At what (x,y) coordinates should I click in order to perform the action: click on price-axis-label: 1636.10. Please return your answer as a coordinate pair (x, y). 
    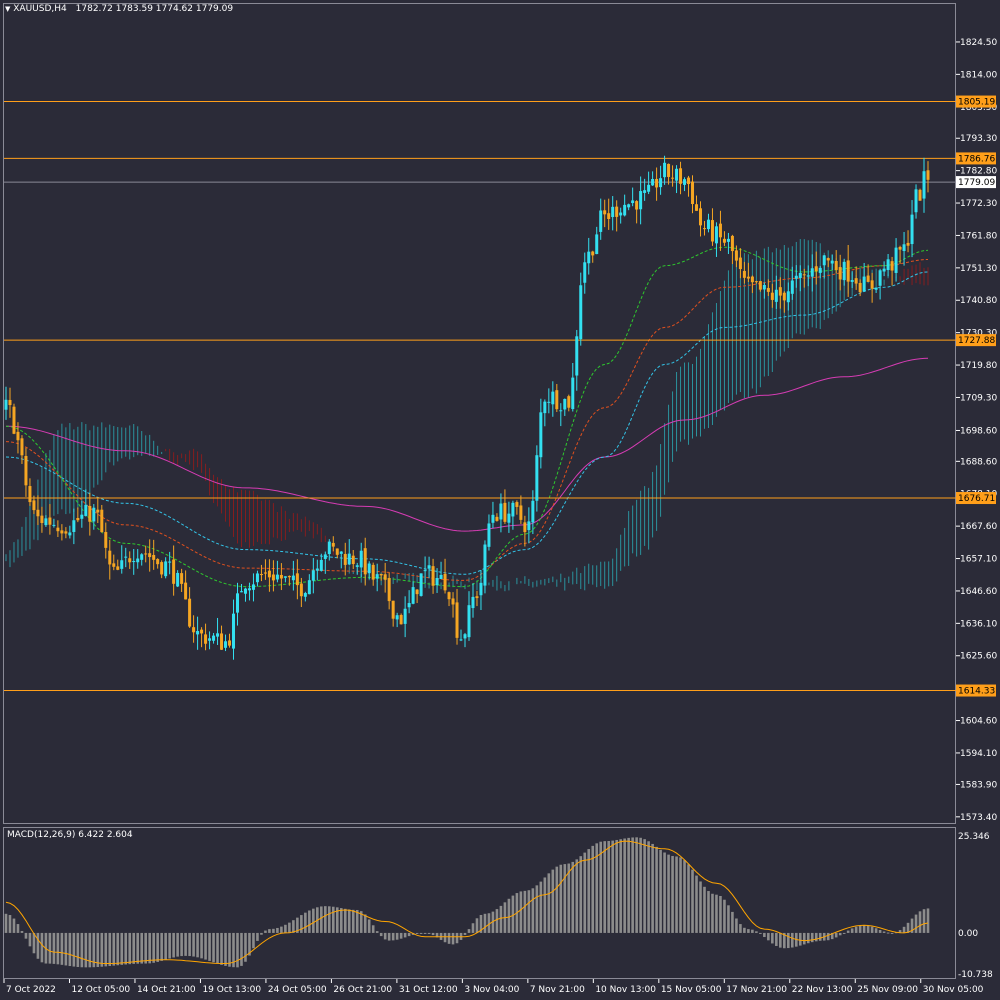
    Looking at the image, I should click on (978, 624).